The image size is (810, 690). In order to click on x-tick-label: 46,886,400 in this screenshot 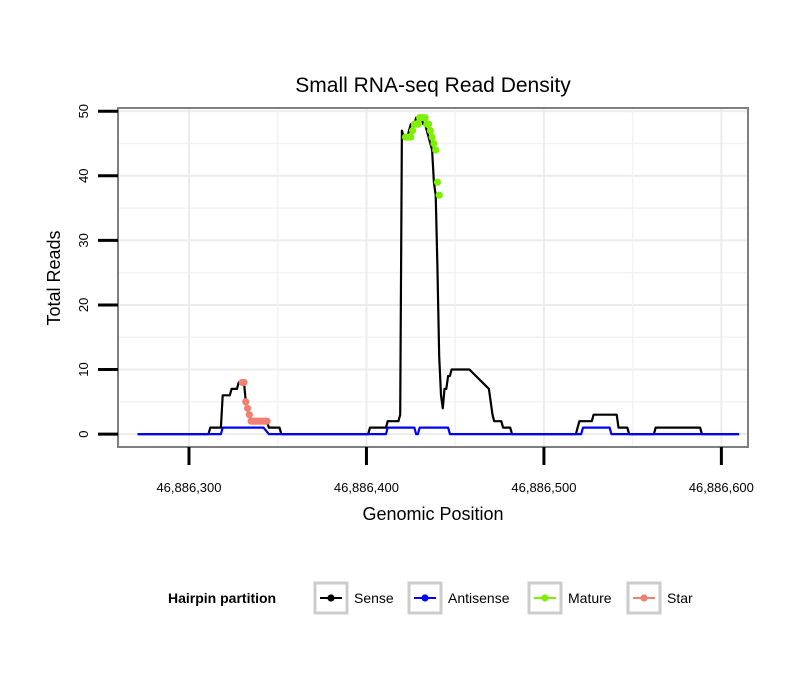, I will do `click(366, 487)`.